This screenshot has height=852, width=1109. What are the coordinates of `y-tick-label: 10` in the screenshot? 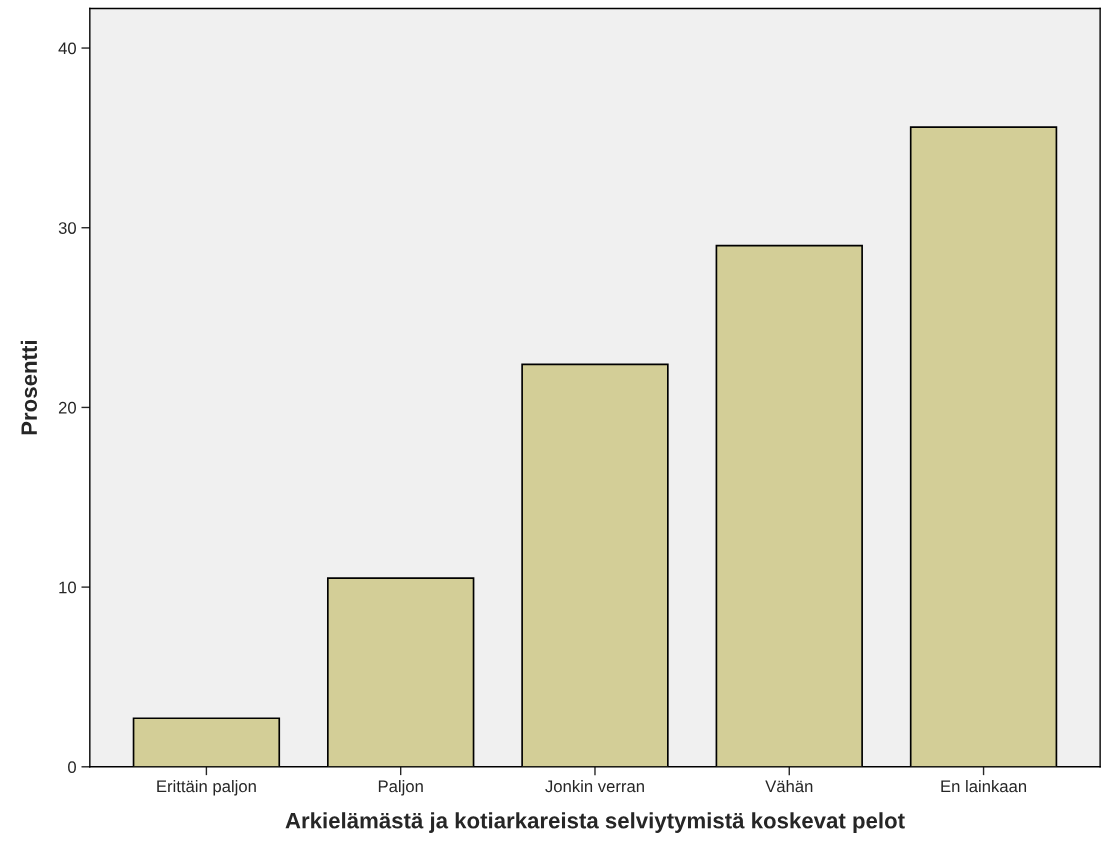 It's located at (67, 587).